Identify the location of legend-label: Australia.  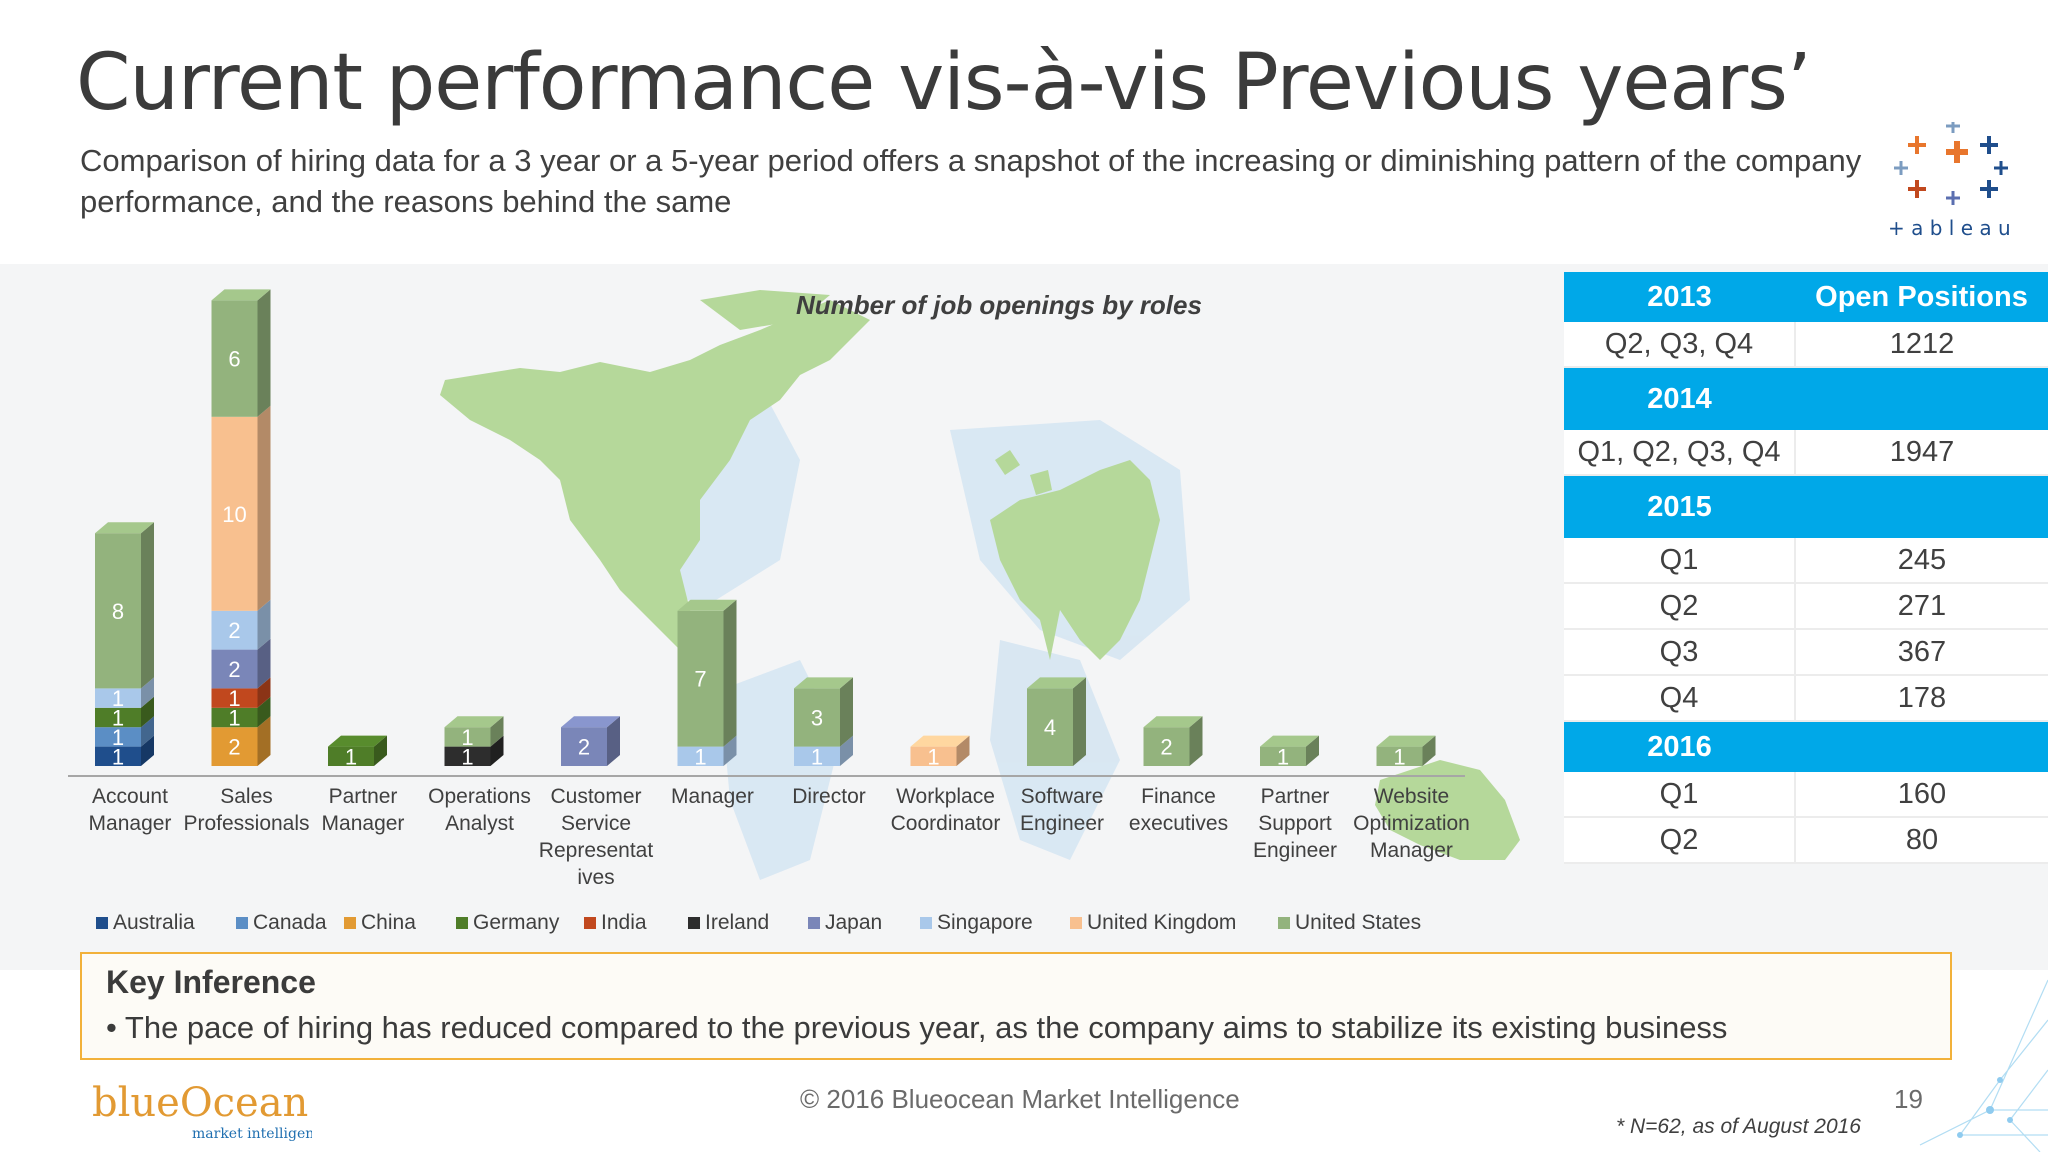
(154, 922).